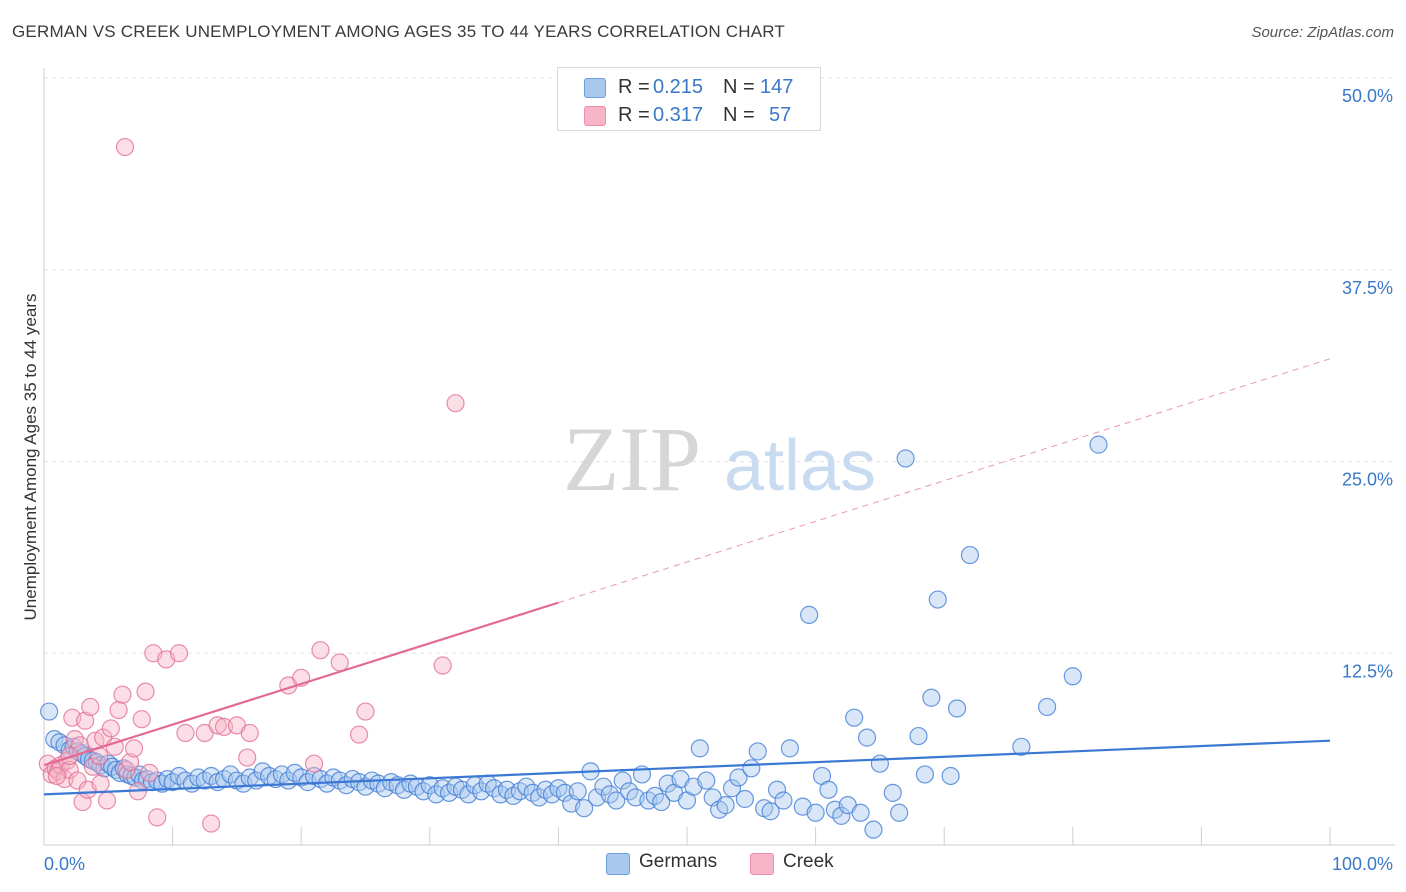 This screenshot has height=892, width=1406. I want to click on watermark-atlas: atlas, so click(800, 466).